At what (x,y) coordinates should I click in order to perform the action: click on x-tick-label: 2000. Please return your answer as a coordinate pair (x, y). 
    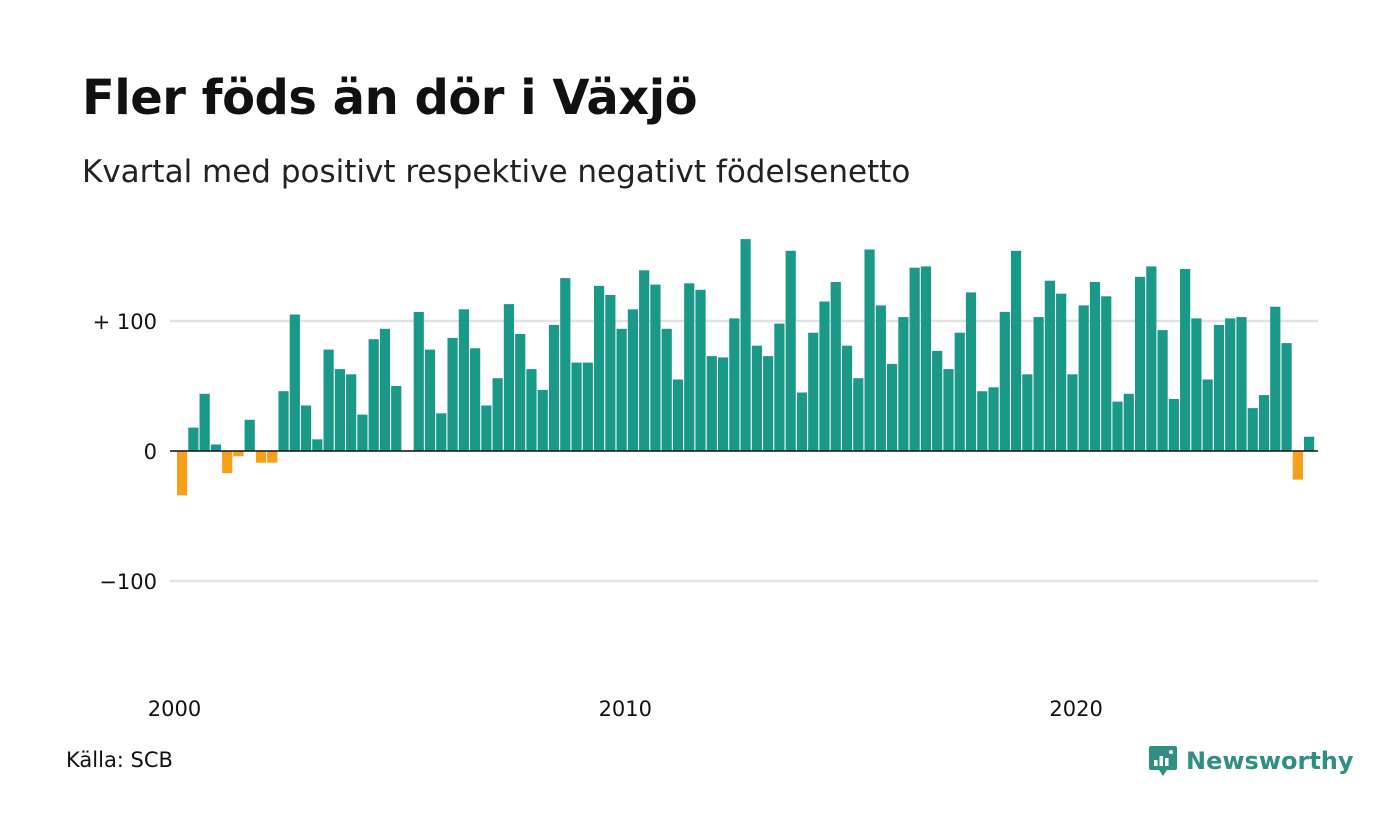
    Looking at the image, I should click on (174, 709).